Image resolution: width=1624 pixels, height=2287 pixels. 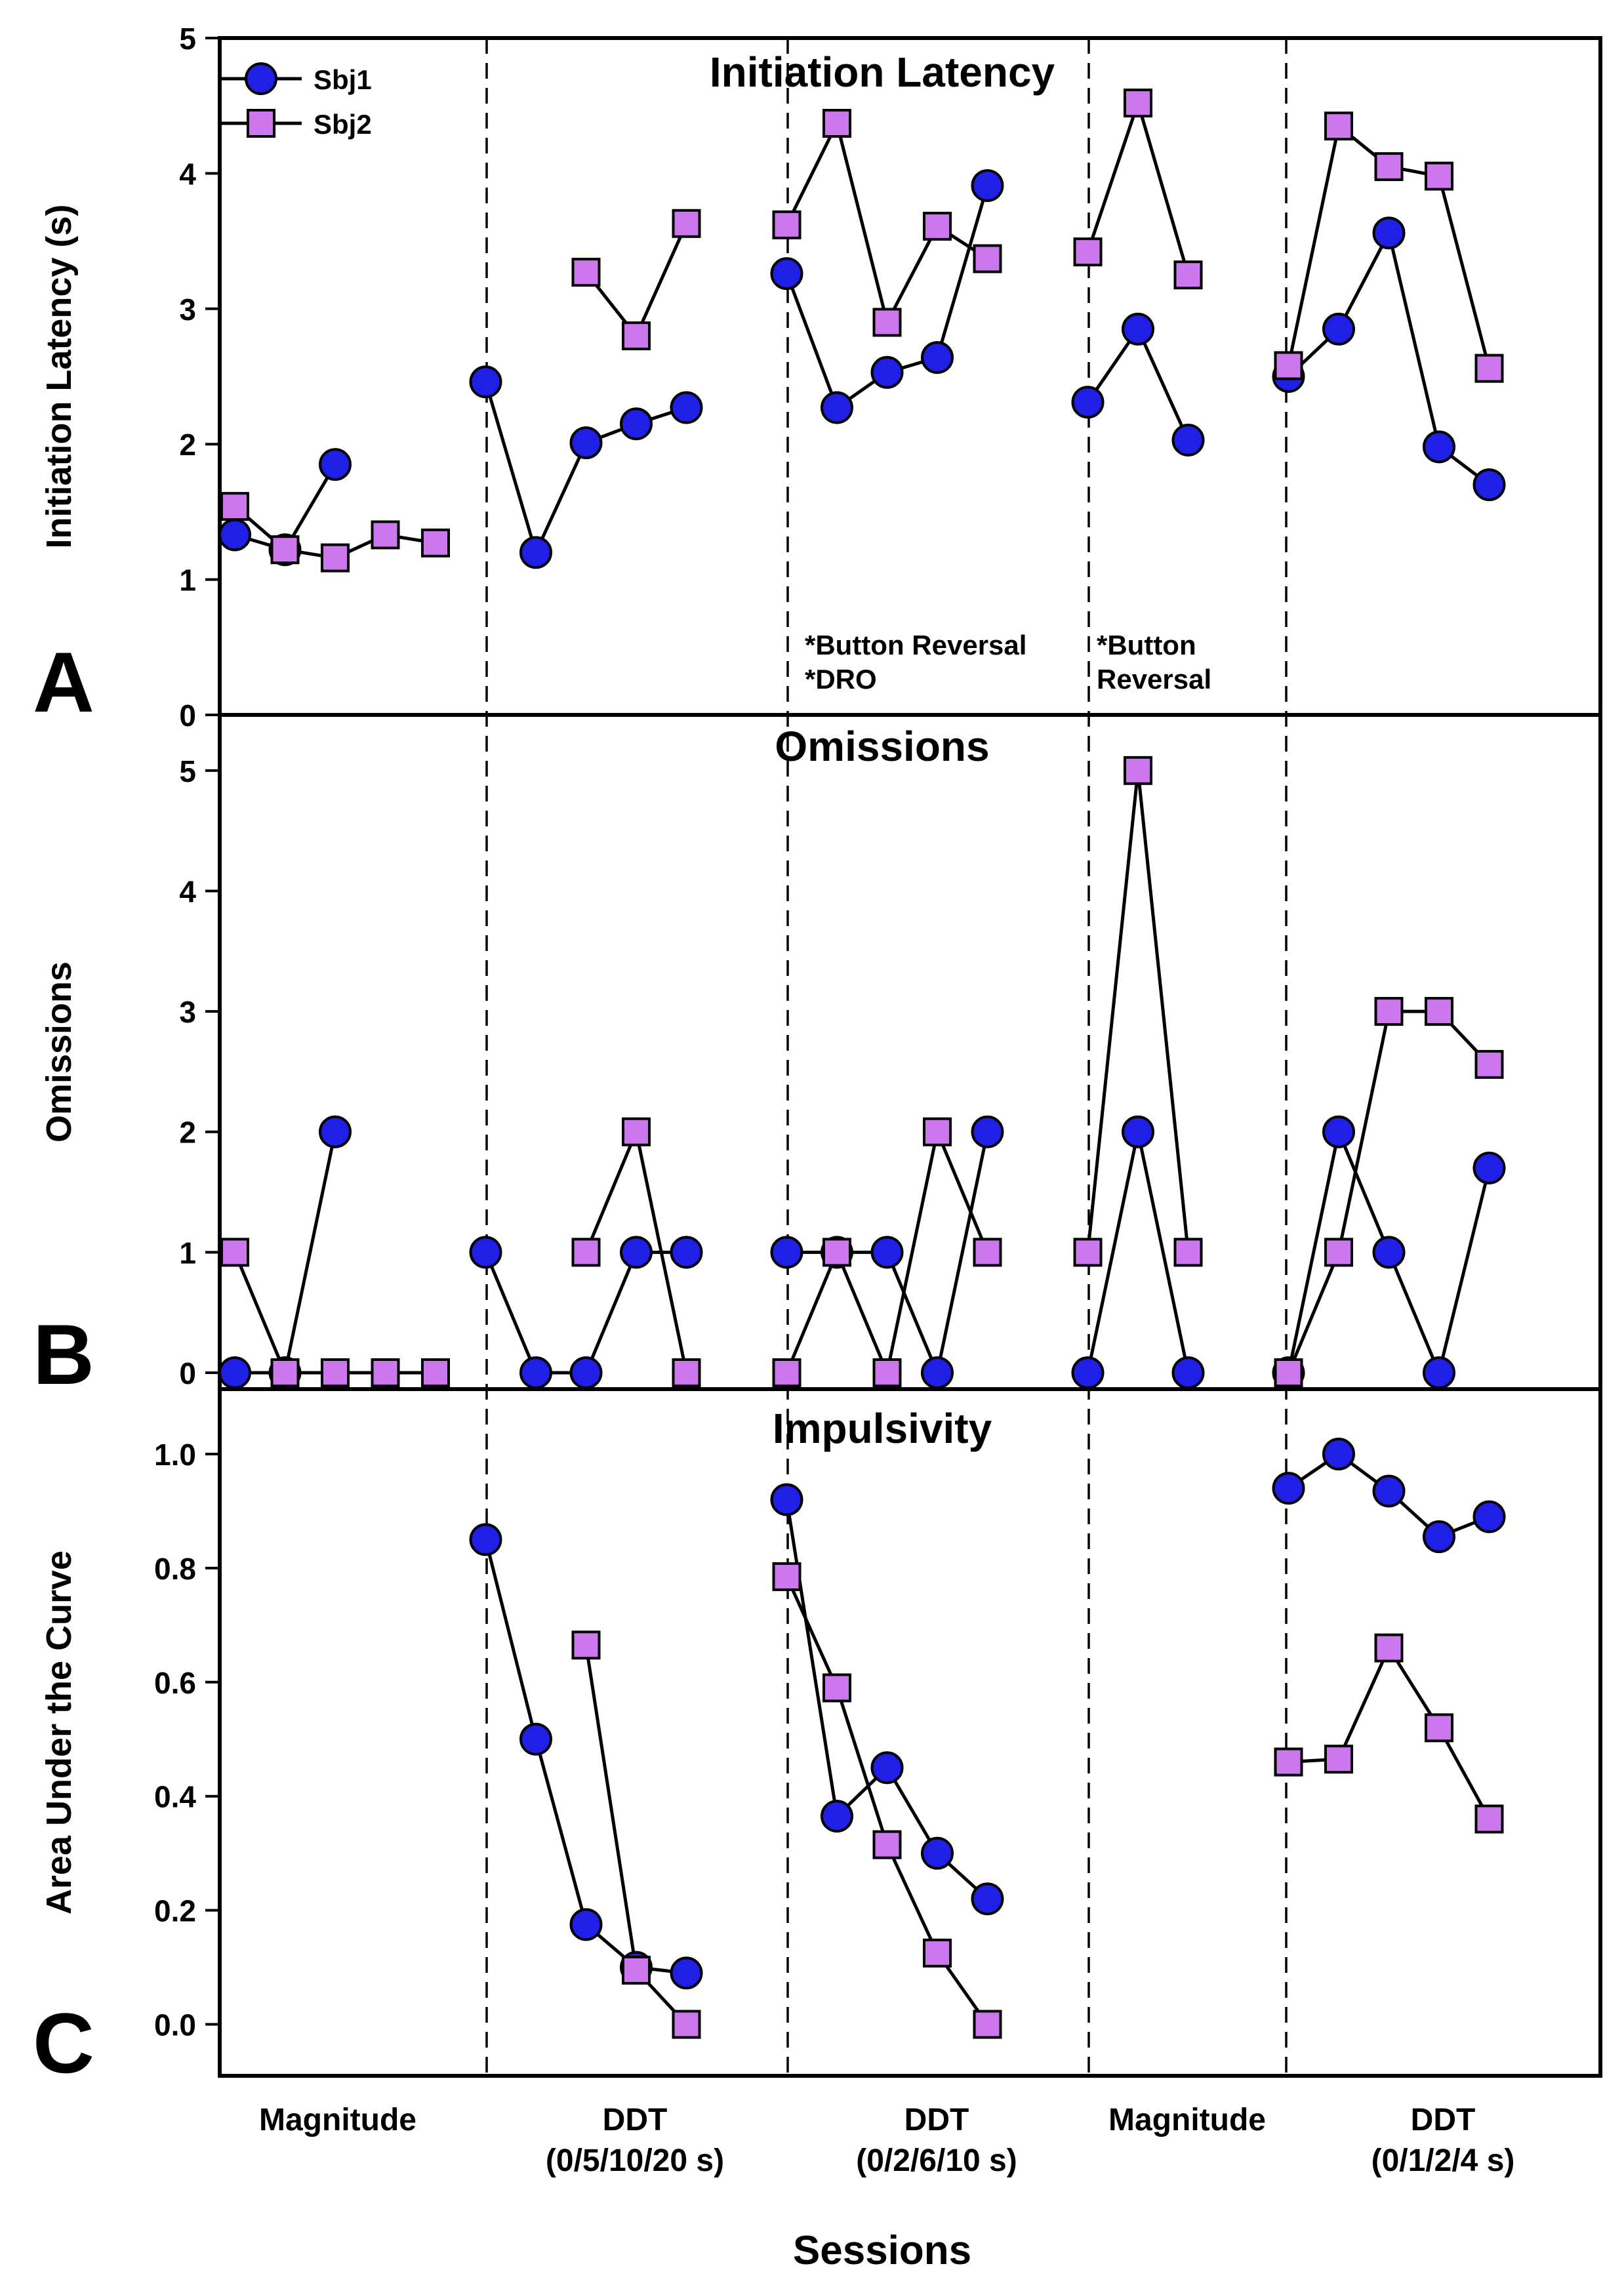 What do you see at coordinates (59, 1732) in the screenshot?
I see `y-axis-label: Area Under the Curve` at bounding box center [59, 1732].